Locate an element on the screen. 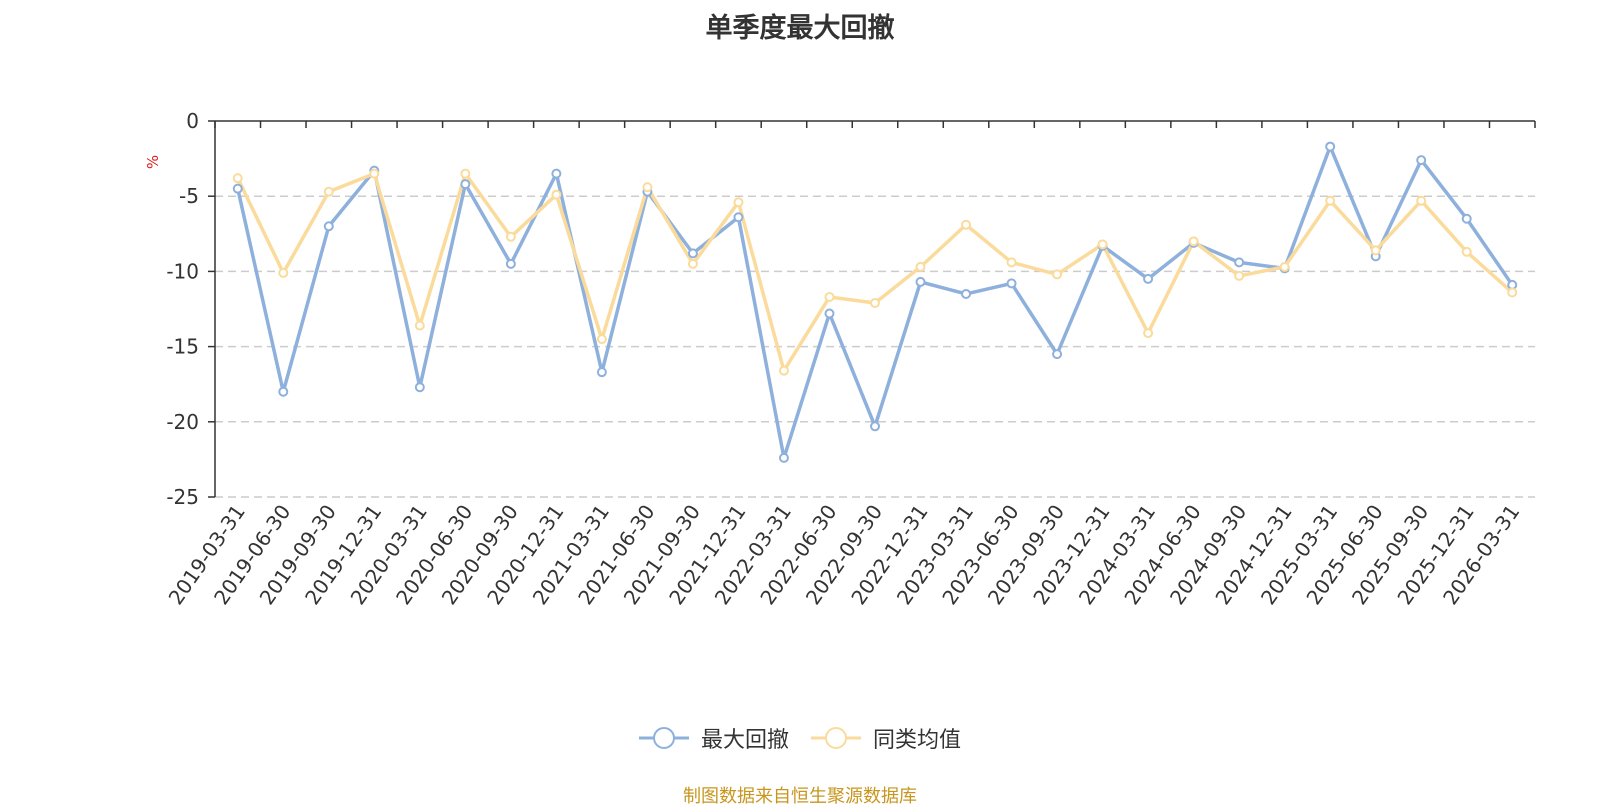 The height and width of the screenshot is (808, 1600). y-tick-label: -5 is located at coordinates (189, 196).